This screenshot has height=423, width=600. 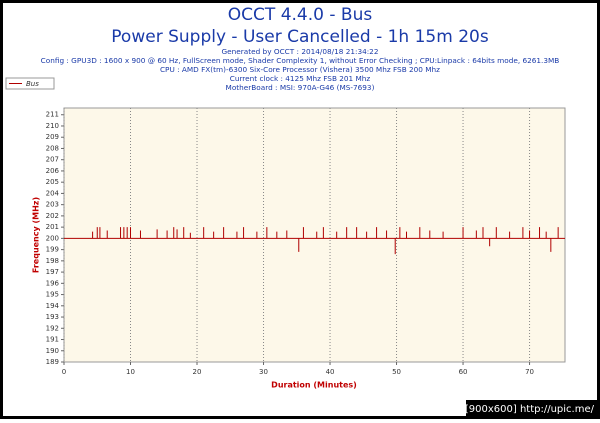 I want to click on y-tick-label: 210, so click(x=52, y=126).